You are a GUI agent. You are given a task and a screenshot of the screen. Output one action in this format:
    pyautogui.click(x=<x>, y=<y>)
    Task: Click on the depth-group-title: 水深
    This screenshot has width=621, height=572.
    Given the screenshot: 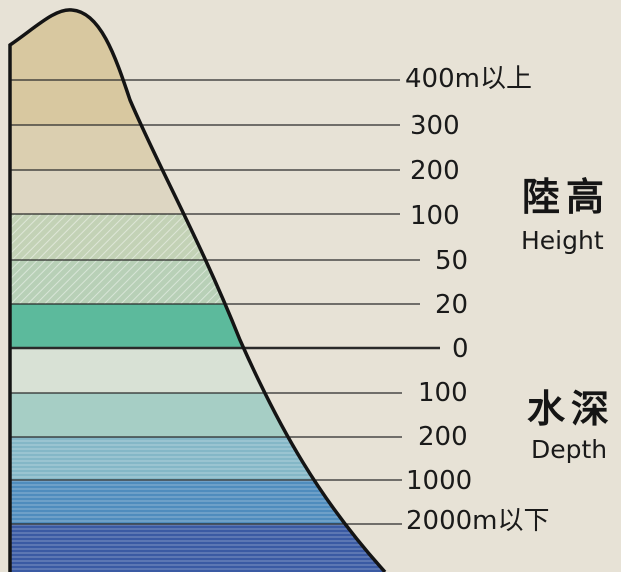 What is the action you would take?
    pyautogui.click(x=571, y=408)
    